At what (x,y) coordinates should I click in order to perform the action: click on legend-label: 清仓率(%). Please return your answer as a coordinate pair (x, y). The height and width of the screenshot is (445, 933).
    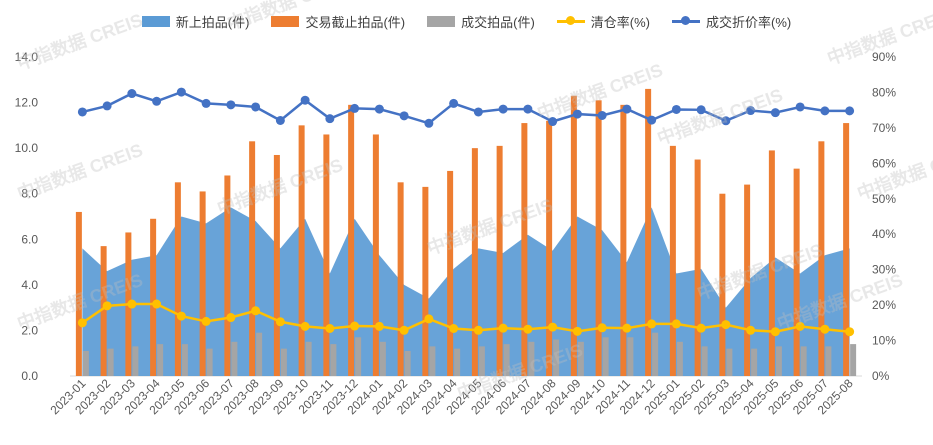
    Looking at the image, I should click on (620, 22).